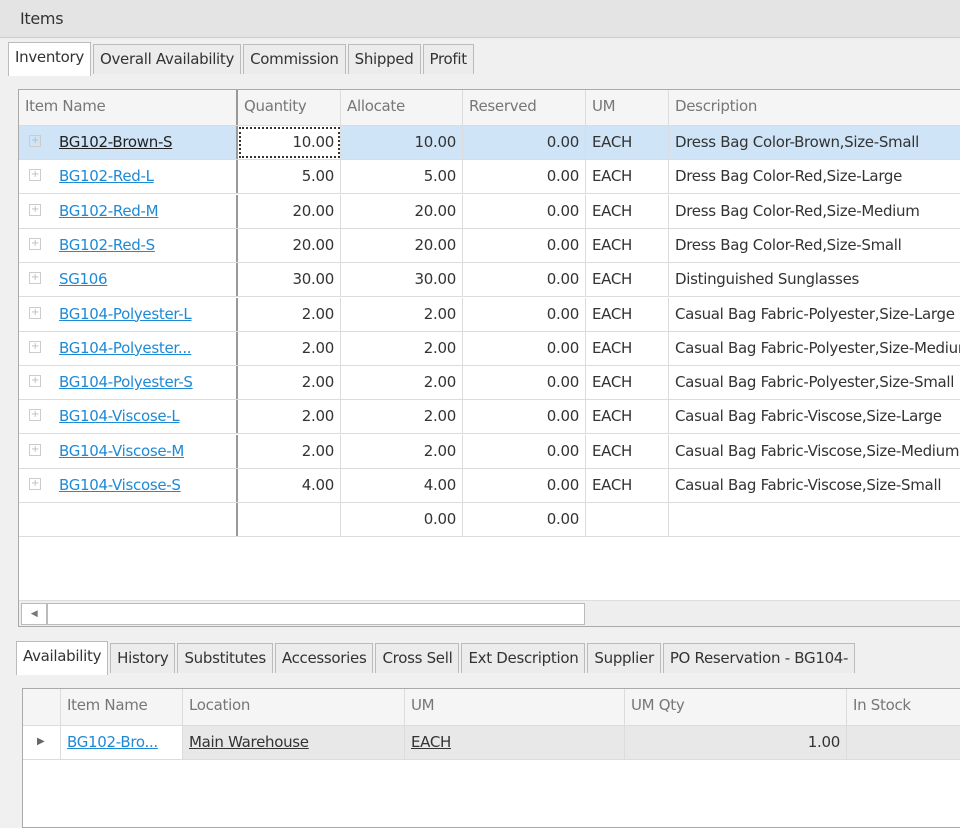 The width and height of the screenshot is (960, 828). I want to click on quantity-cell: 4.00, so click(289, 485).